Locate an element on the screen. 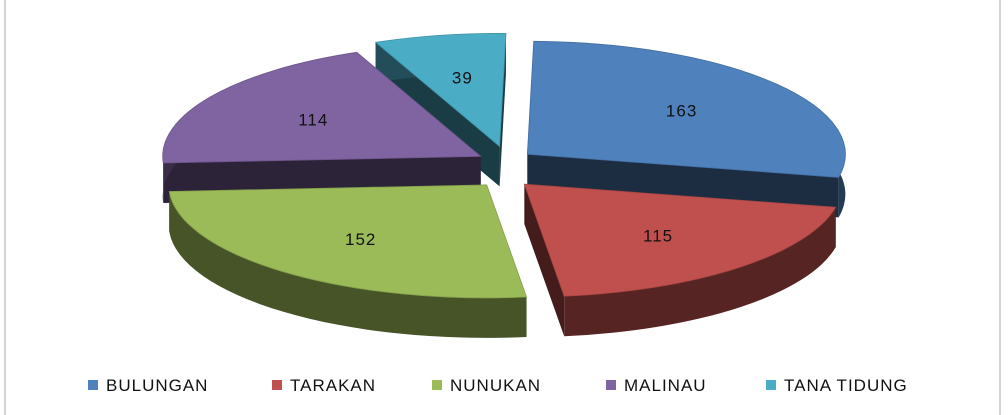  legend-label: TANA TIDUNG is located at coordinates (846, 385).